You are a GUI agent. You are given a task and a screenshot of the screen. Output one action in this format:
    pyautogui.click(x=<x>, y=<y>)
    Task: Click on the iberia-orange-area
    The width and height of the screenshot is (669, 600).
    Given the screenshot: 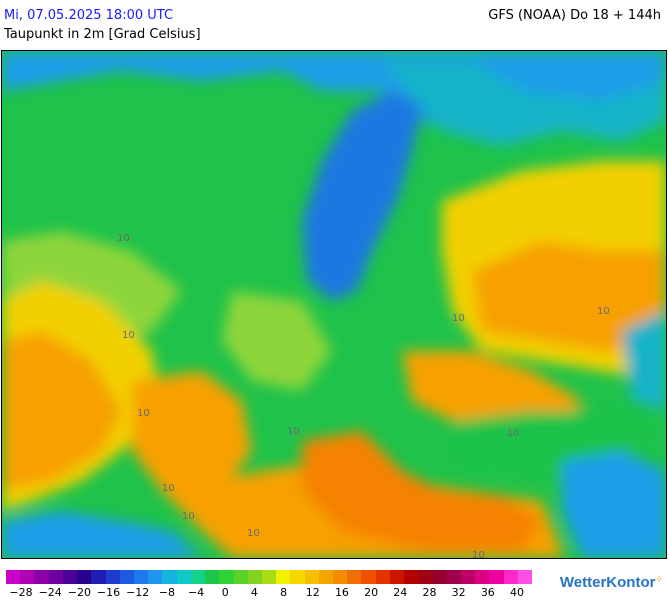 What is the action you would take?
    pyautogui.click(x=192, y=431)
    